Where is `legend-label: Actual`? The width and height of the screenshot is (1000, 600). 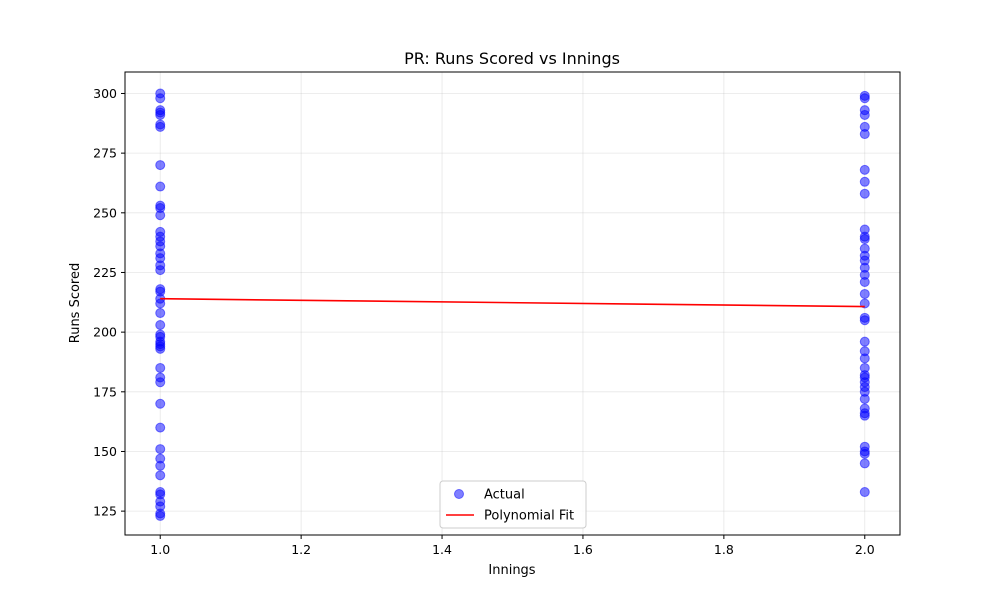
legend-label: Actual is located at coordinates (504, 495).